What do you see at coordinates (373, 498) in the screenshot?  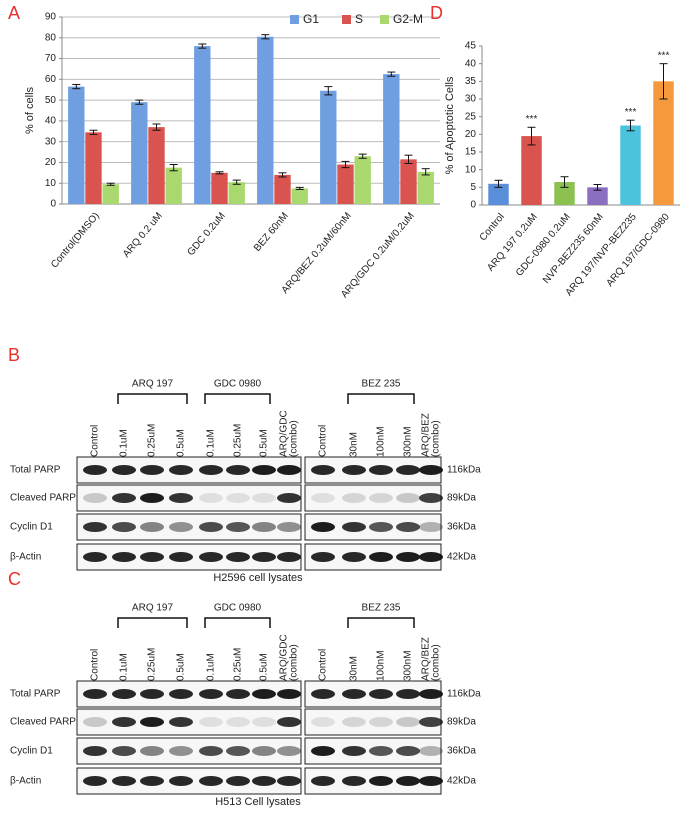 I see `blot-frame` at bounding box center [373, 498].